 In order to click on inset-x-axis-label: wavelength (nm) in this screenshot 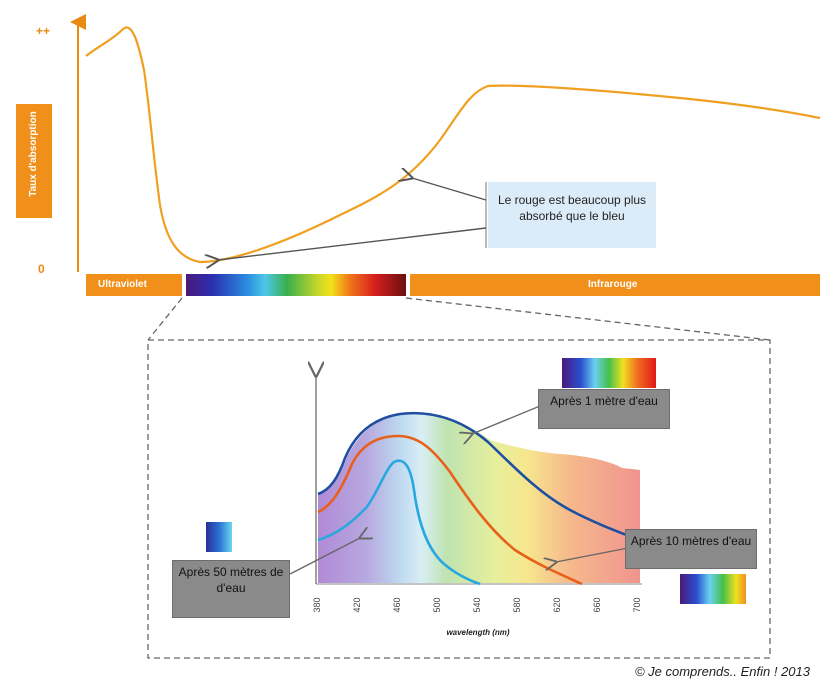, I will do `click(478, 632)`.